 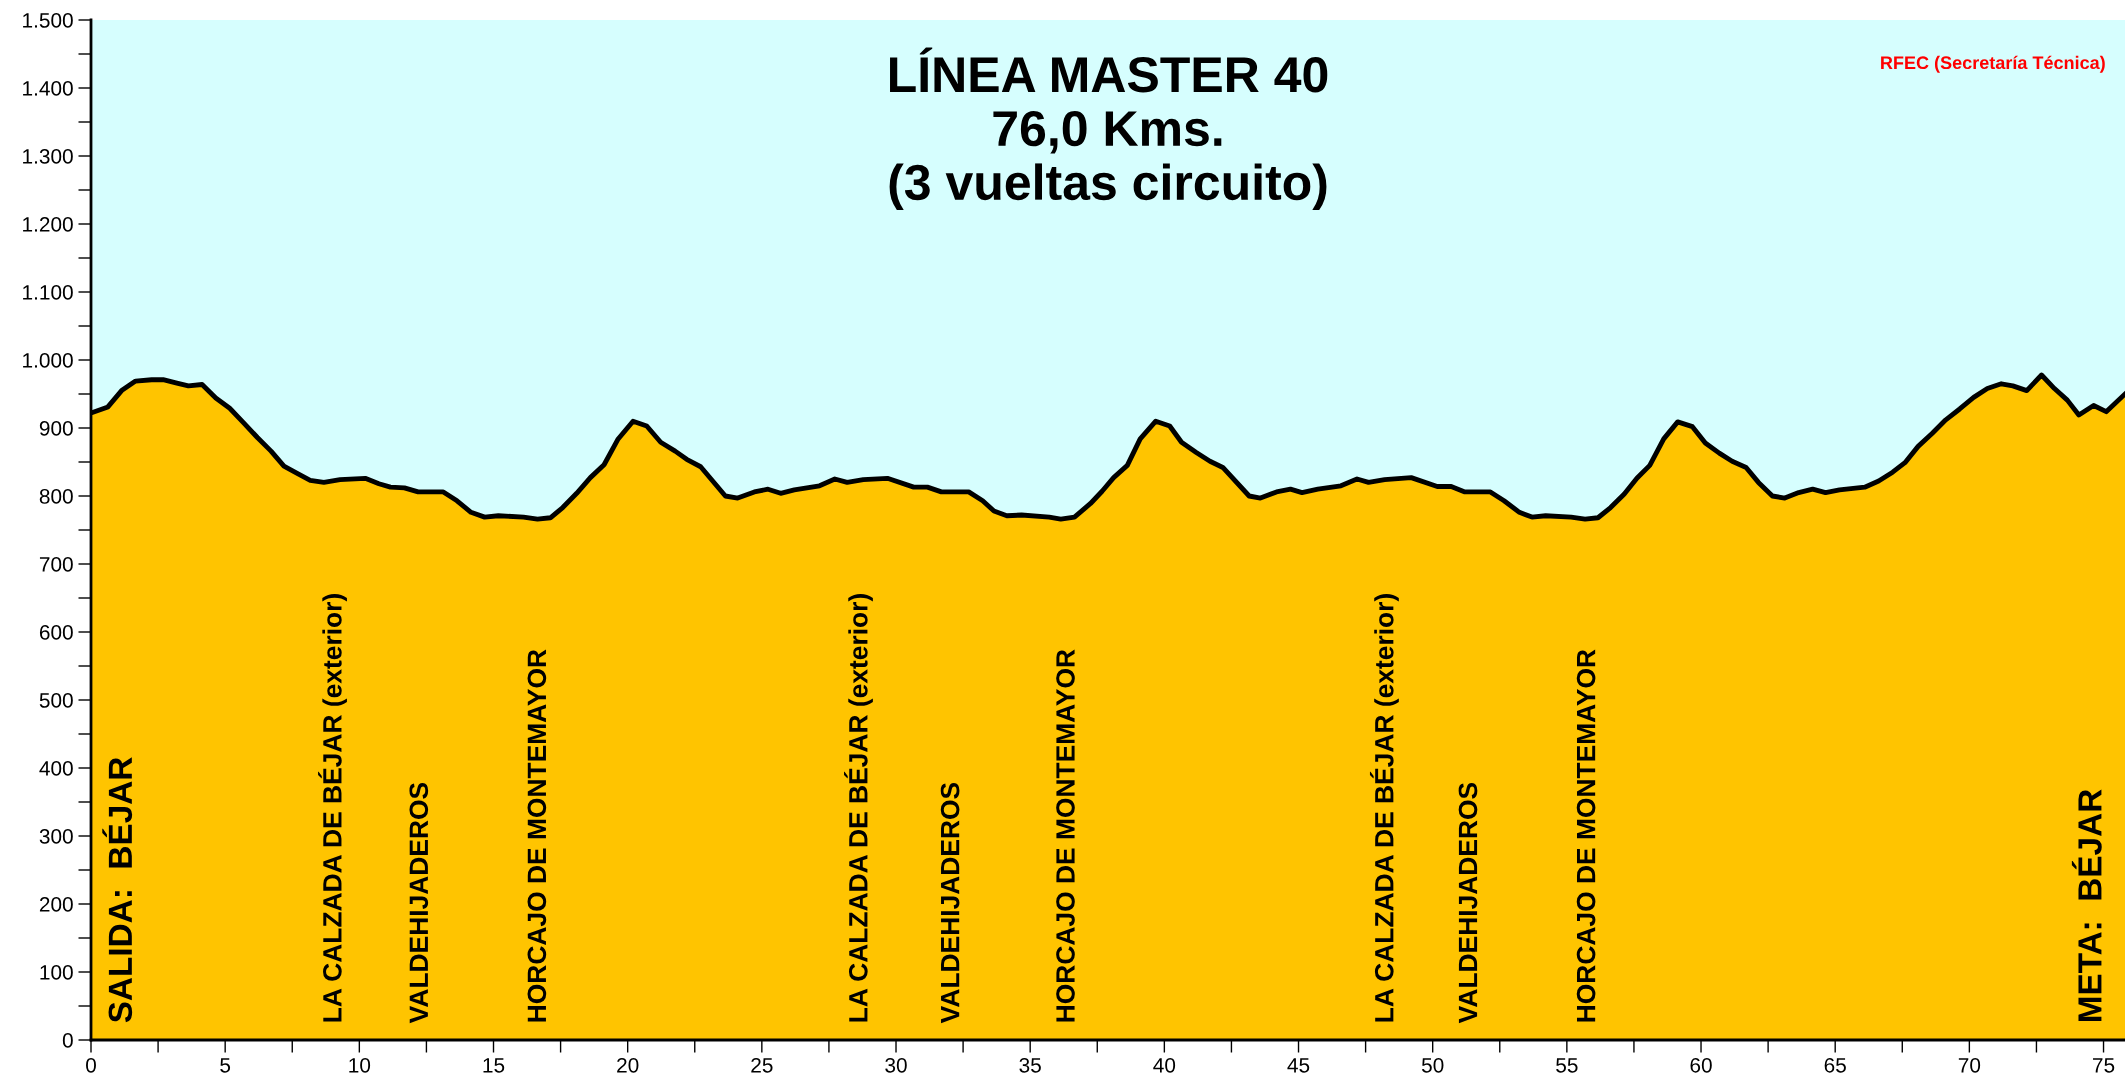 What do you see at coordinates (225, 1065) in the screenshot?
I see `x-tick-label: 5` at bounding box center [225, 1065].